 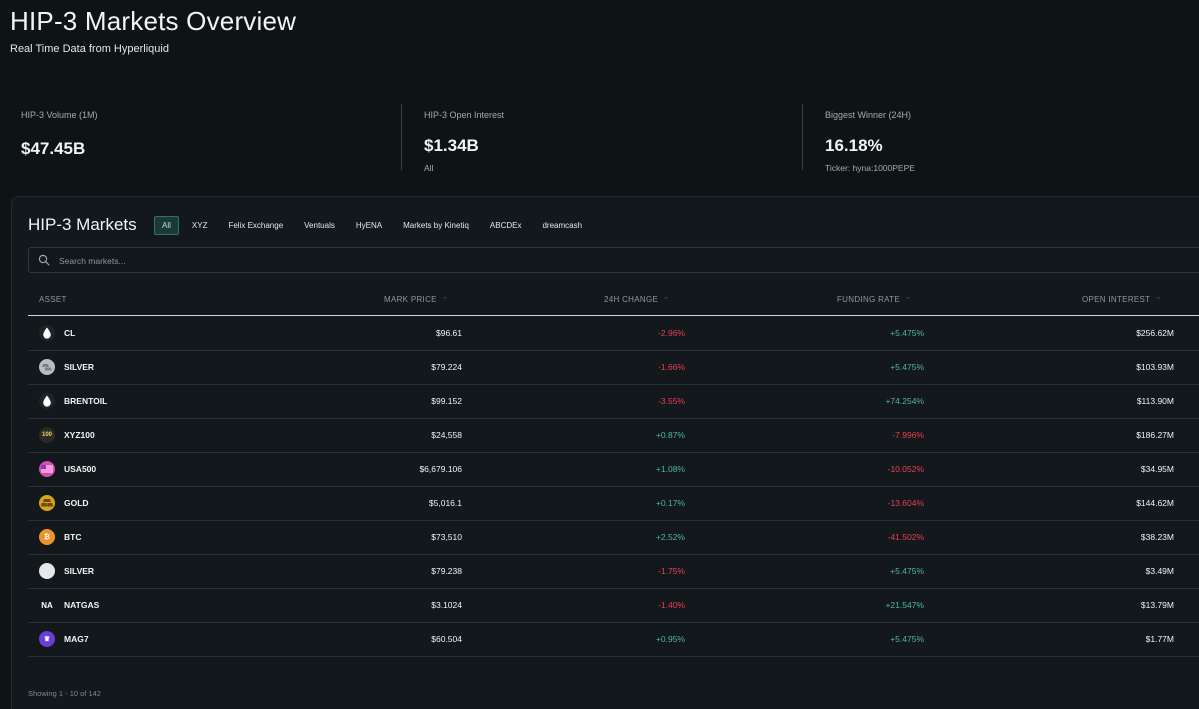 What do you see at coordinates (416, 299) in the screenshot?
I see `column-header-mark-price: MARK PRICE ⌃` at bounding box center [416, 299].